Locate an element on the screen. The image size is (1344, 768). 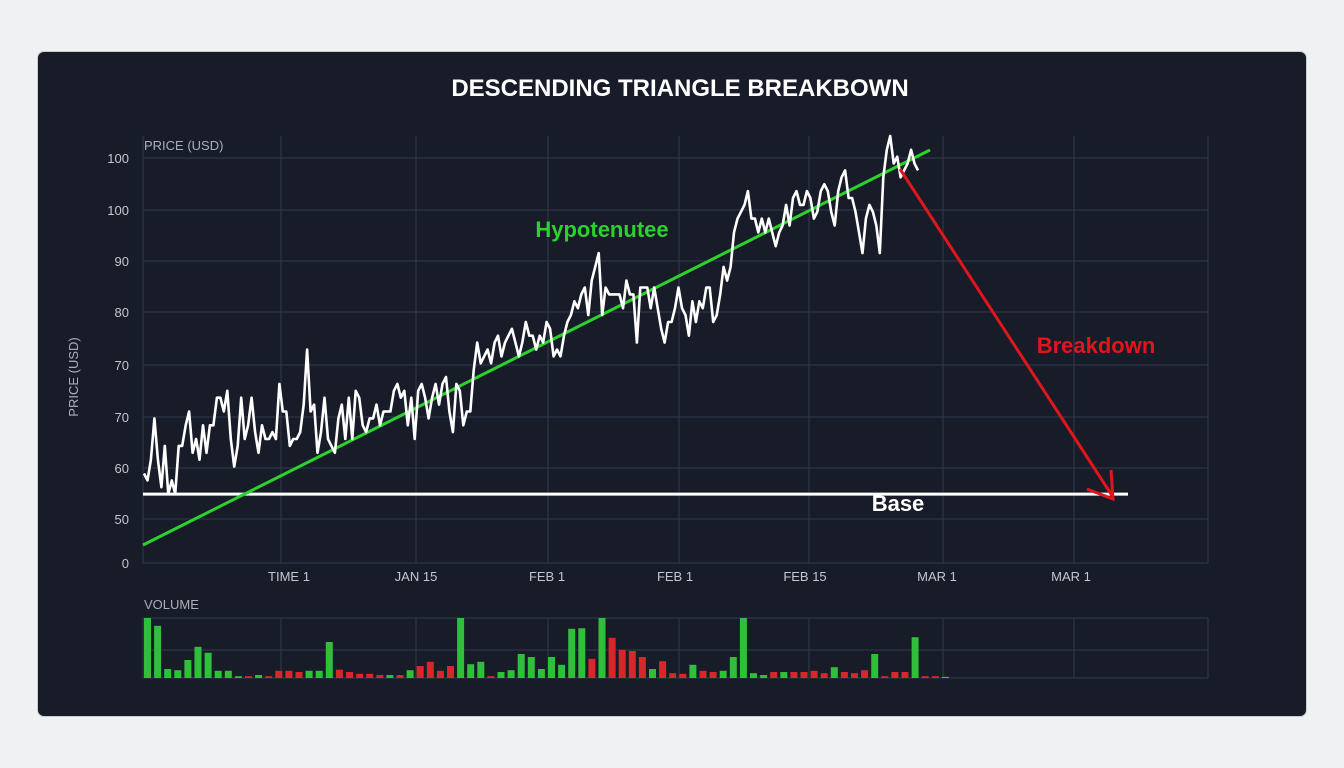
base-label: Base is located at coordinates (898, 503).